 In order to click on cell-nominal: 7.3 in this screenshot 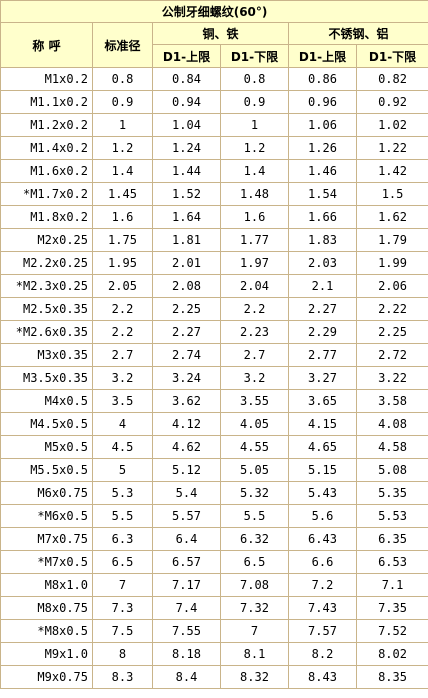, I will do `click(122, 608)`.